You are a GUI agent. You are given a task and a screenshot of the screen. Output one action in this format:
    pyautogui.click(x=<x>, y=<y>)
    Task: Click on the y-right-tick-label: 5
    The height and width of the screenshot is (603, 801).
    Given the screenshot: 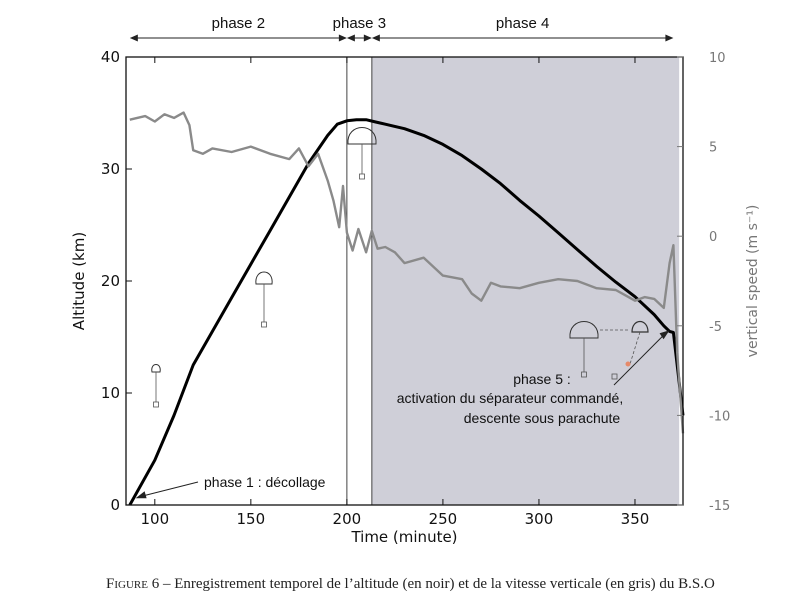 What is the action you would take?
    pyautogui.click(x=713, y=148)
    